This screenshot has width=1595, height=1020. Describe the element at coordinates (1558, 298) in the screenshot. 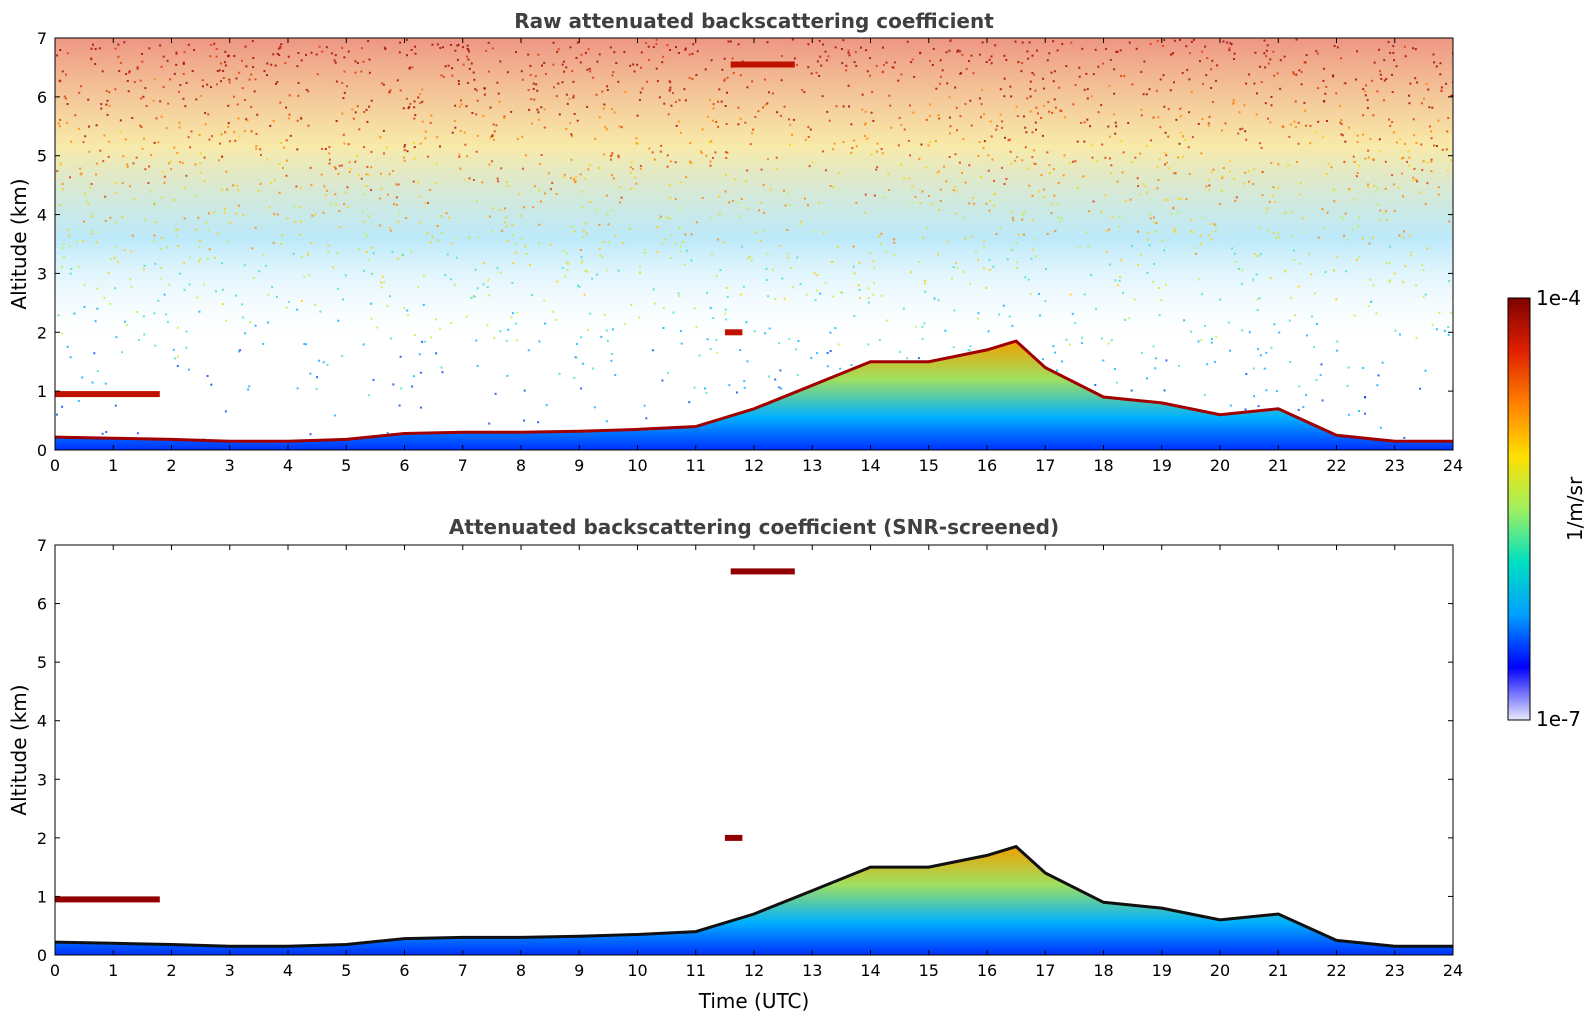

I see `colorbar-max-label: 1e-4` at that location.